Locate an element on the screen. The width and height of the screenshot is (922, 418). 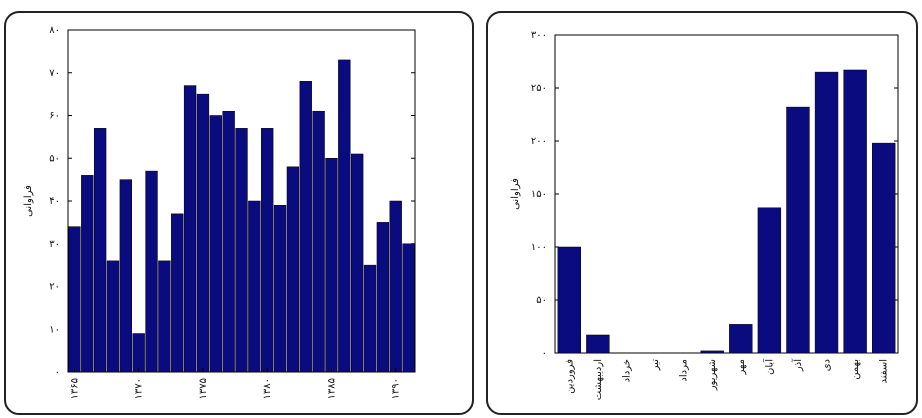
x-tick-label: آذر is located at coordinates (797, 365).